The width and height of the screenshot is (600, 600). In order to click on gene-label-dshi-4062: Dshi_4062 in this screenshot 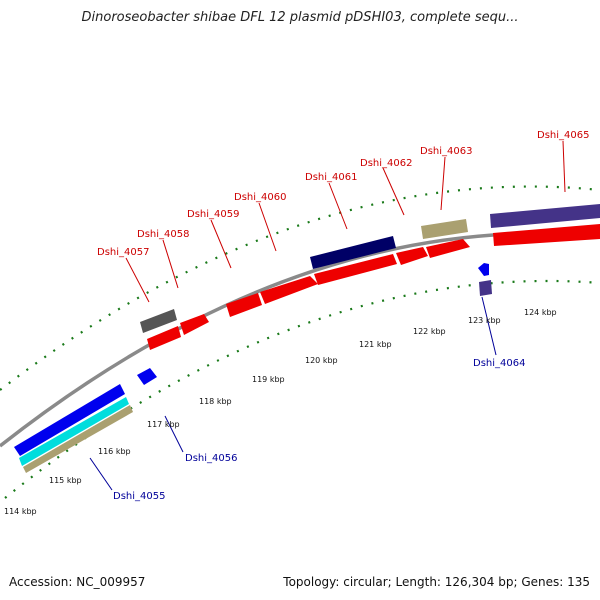, I will do `click(386, 163)`.